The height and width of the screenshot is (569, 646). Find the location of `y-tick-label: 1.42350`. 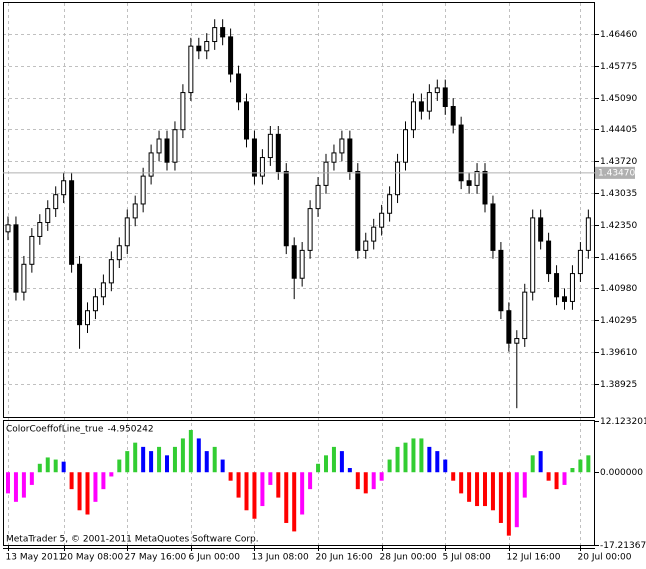

y-tick-label: 1.42350 is located at coordinates (618, 226).